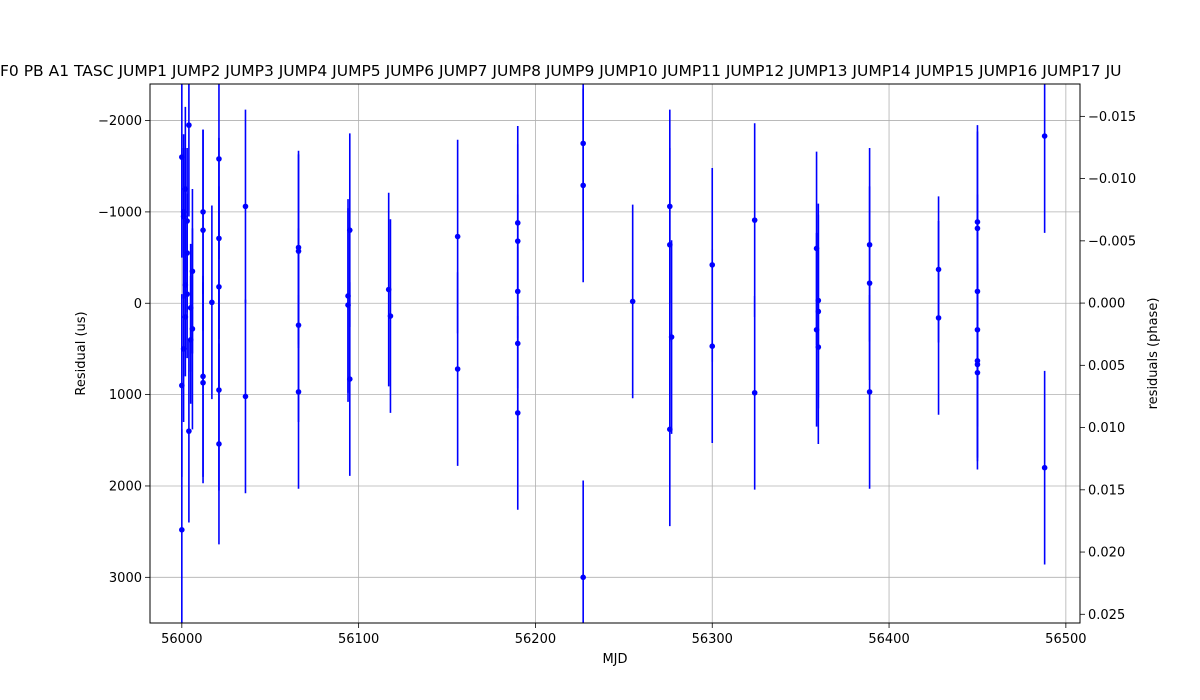 The width and height of the screenshot is (1200, 700). Describe the element at coordinates (535, 639) in the screenshot. I see `x-tick-label: 56200` at that location.